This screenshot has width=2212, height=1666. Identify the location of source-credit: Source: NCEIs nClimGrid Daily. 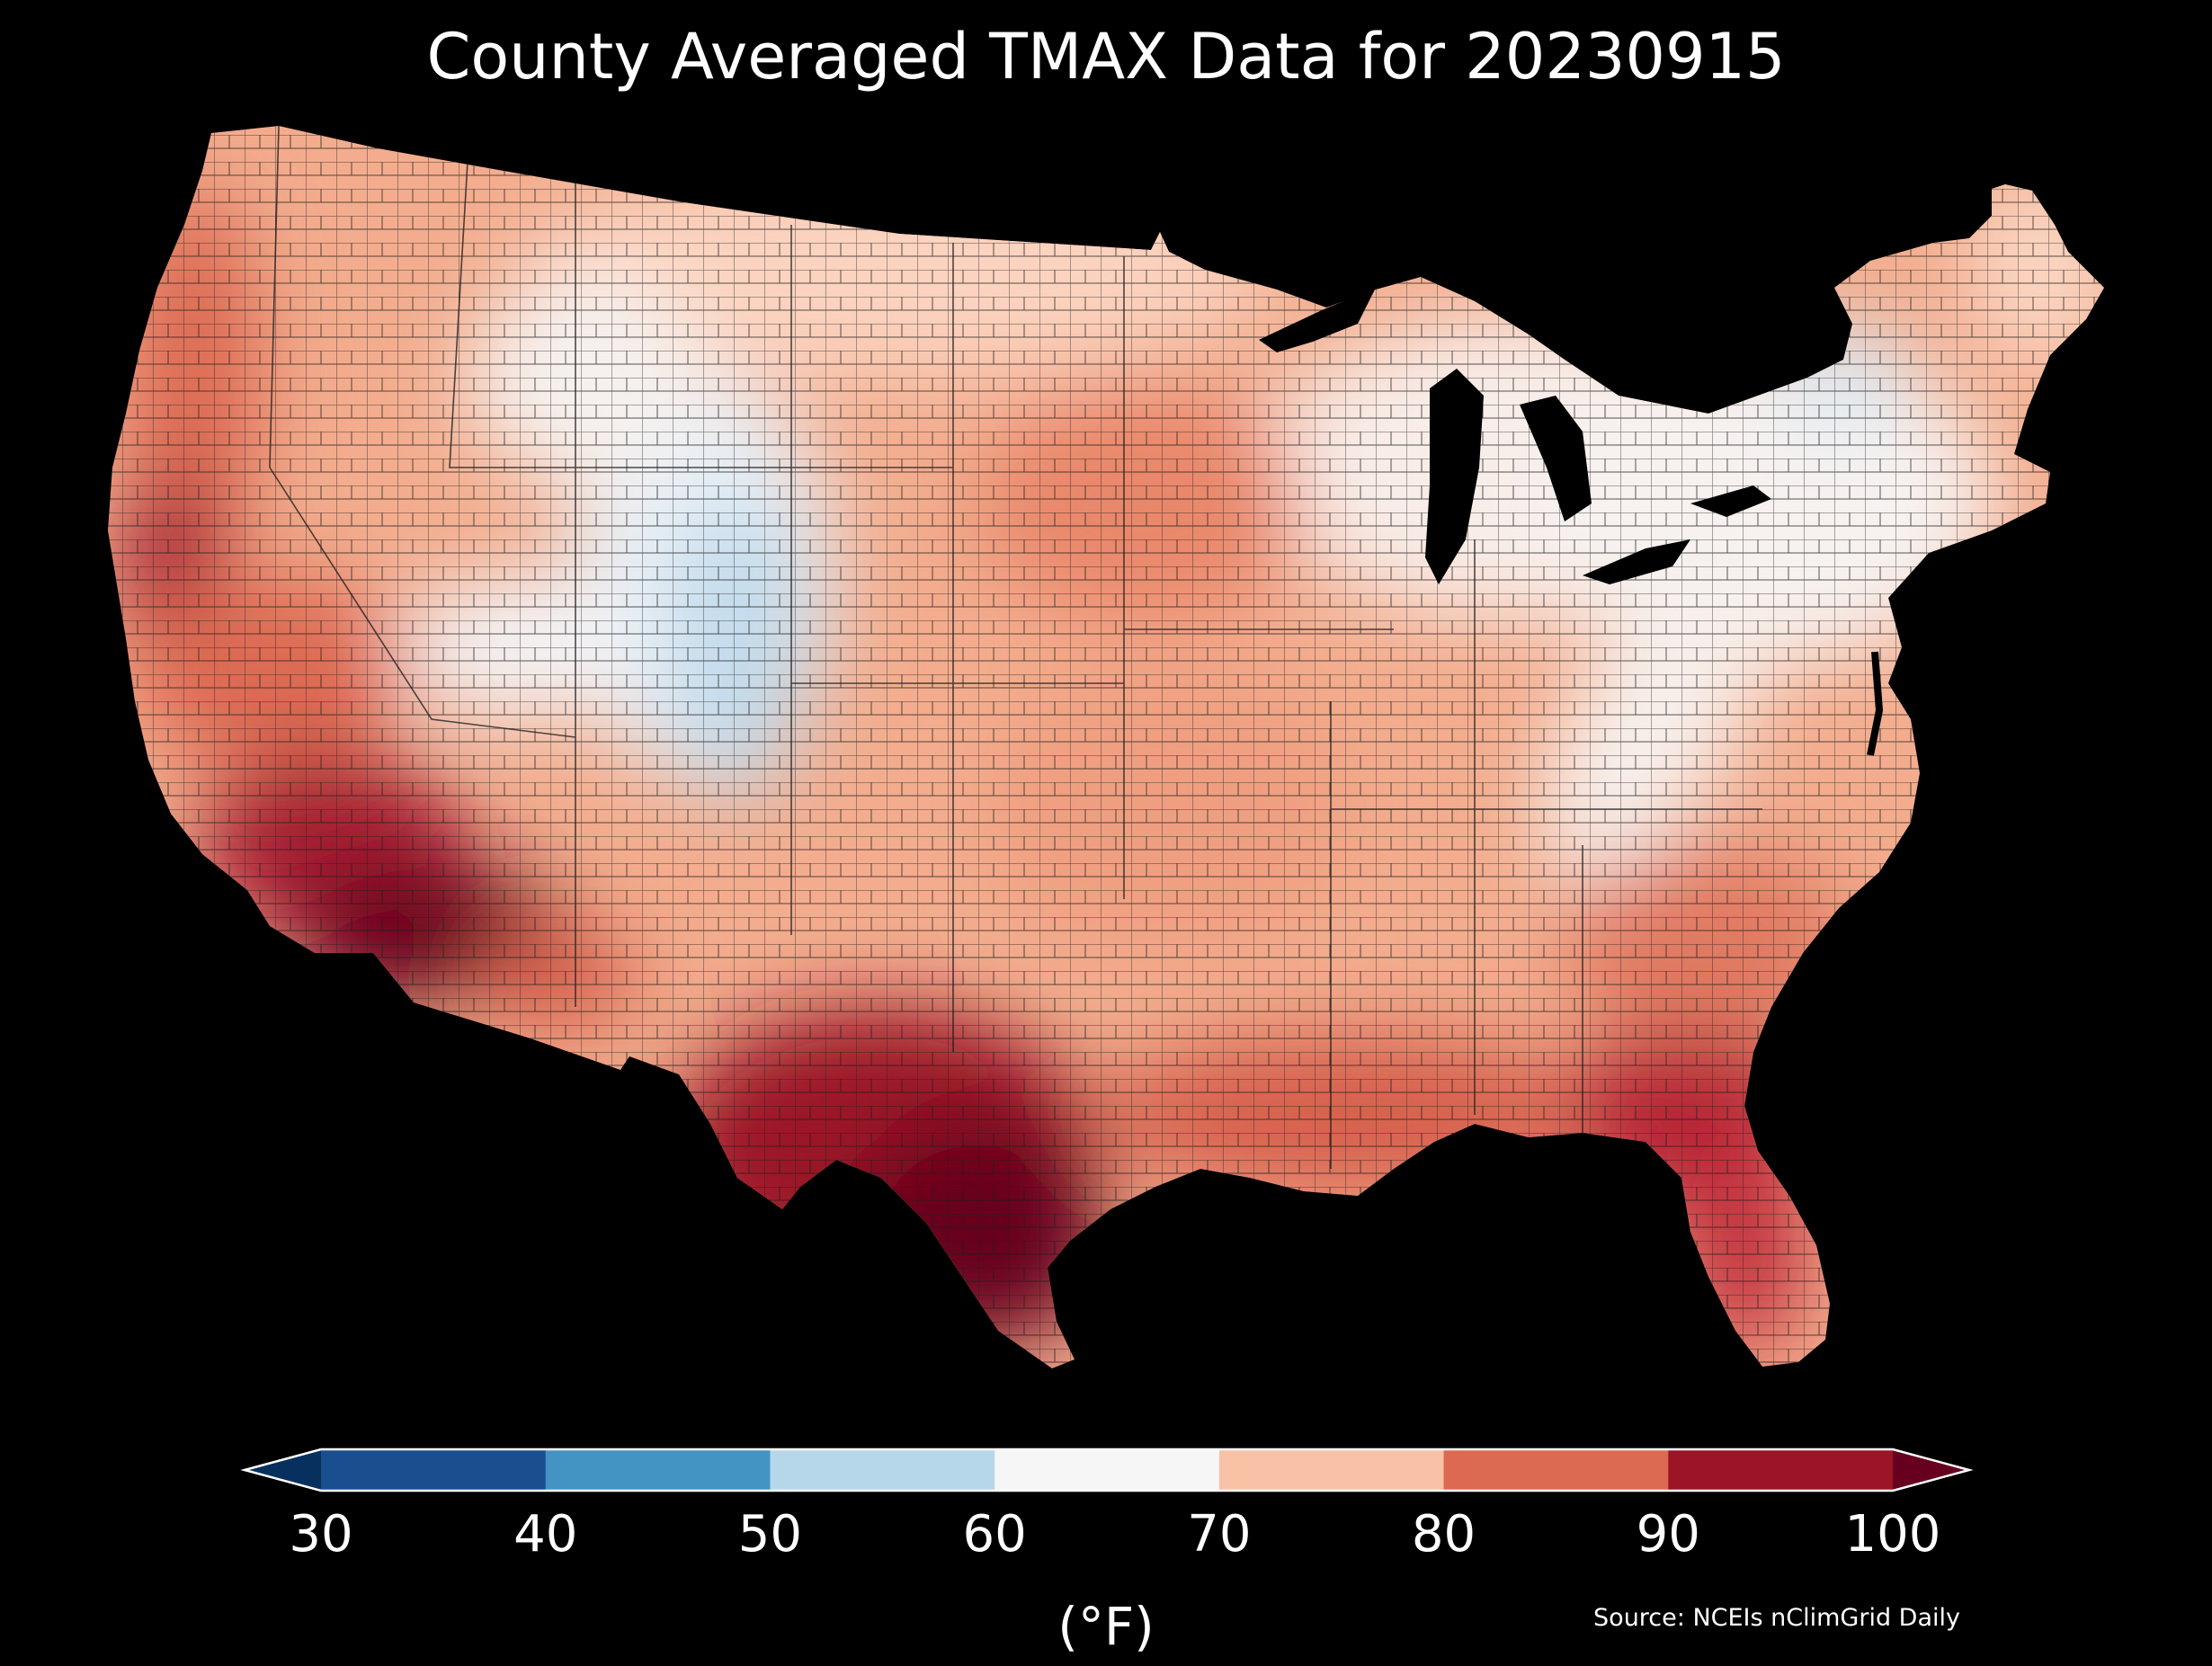
(1776, 1618).